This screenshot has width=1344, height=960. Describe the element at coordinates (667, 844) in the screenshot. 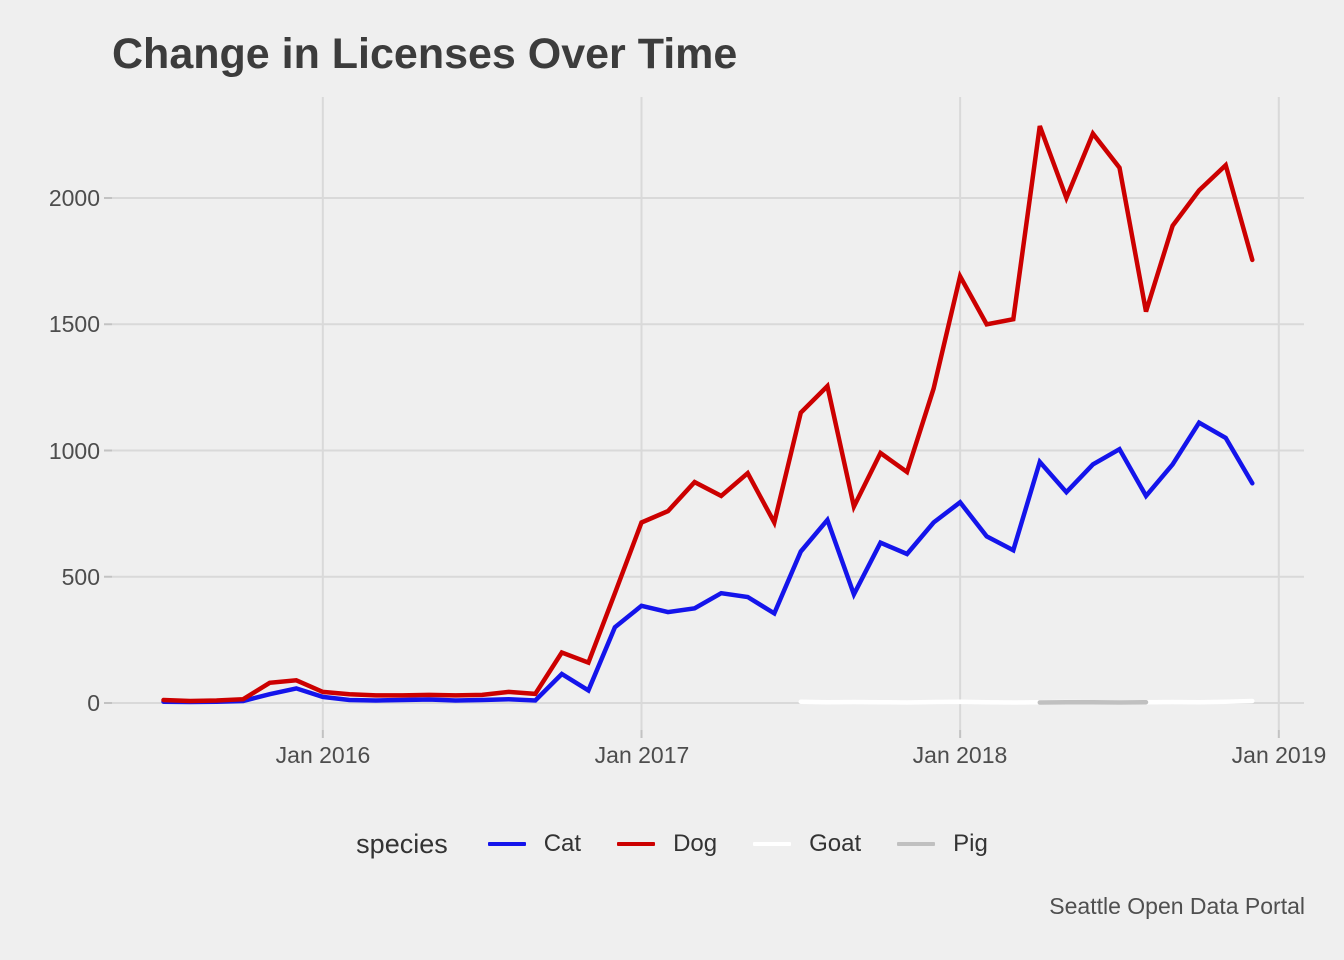

I see `legend-item-dog: Dog` at that location.